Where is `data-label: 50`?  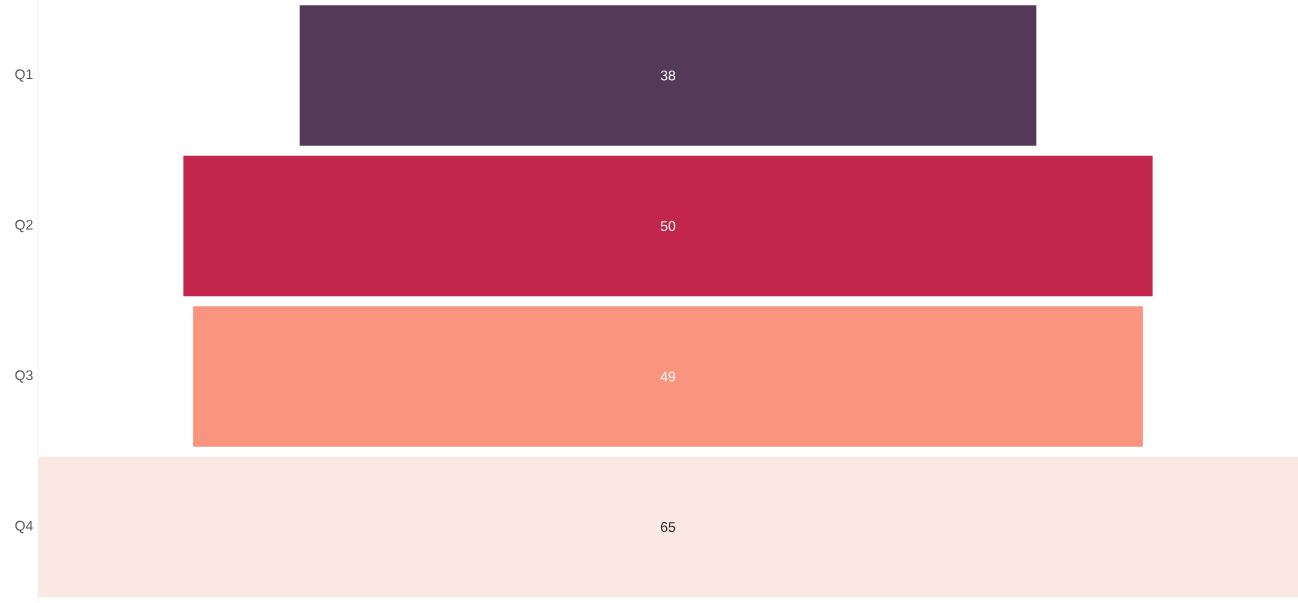 data-label: 50 is located at coordinates (668, 226).